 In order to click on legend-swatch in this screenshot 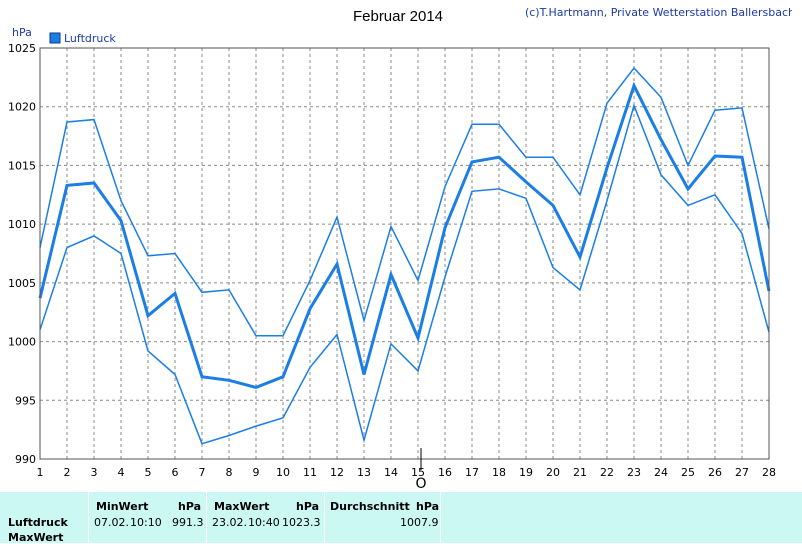, I will do `click(55, 38)`.